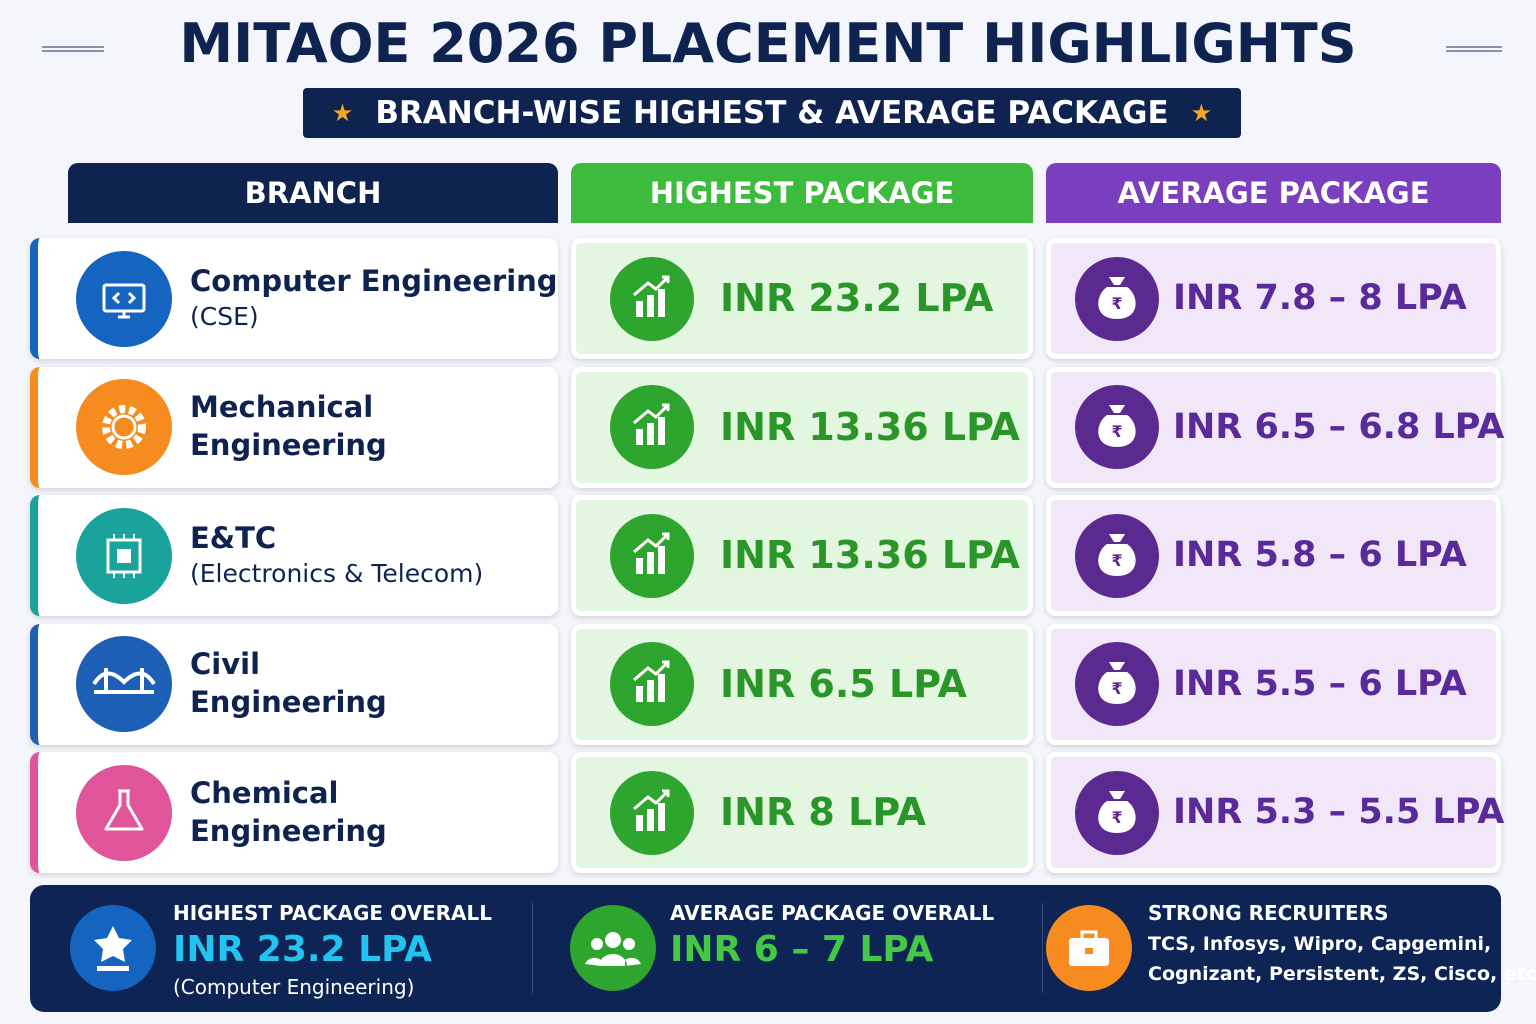 The image size is (1536, 1024). I want to click on branch-text: Civil Engineering, so click(288, 684).